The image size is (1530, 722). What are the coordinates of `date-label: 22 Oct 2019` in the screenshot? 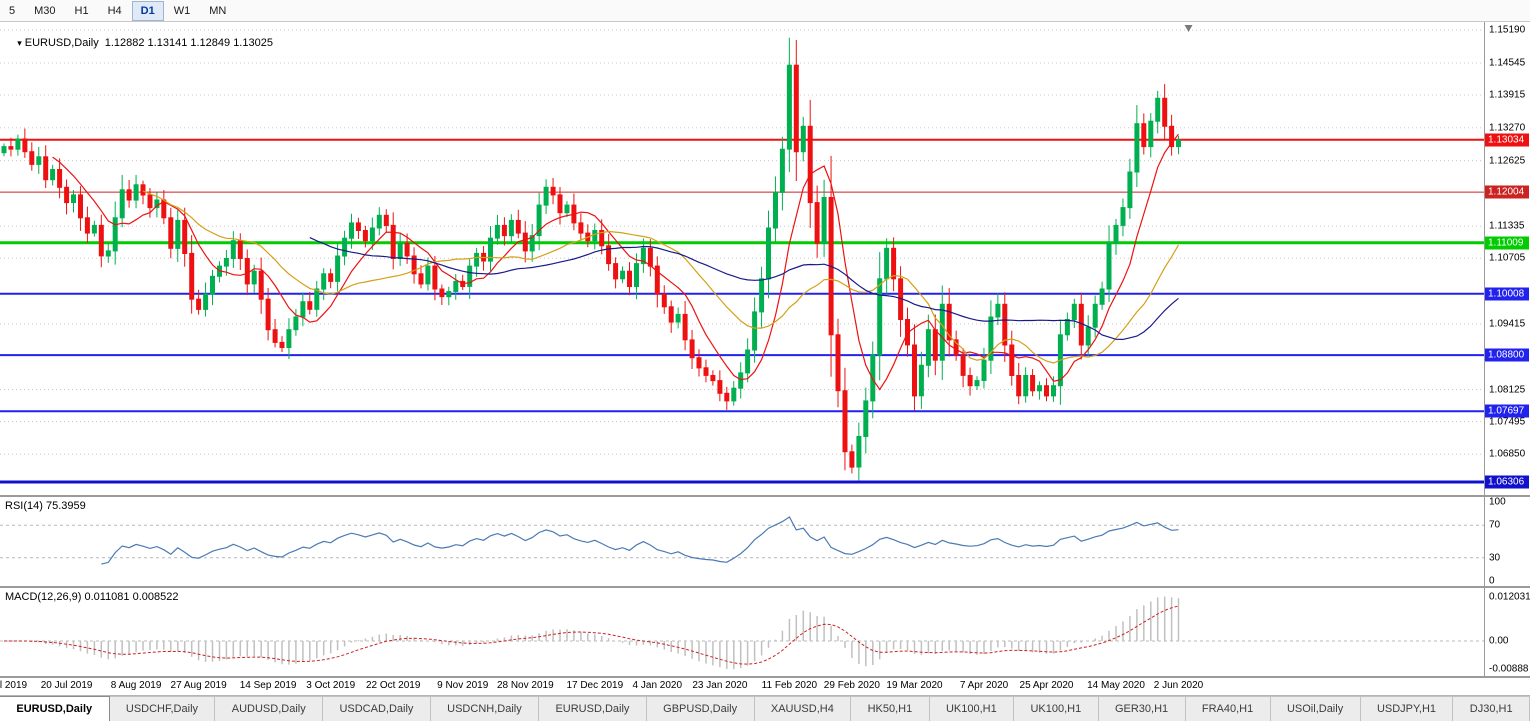 It's located at (393, 685).